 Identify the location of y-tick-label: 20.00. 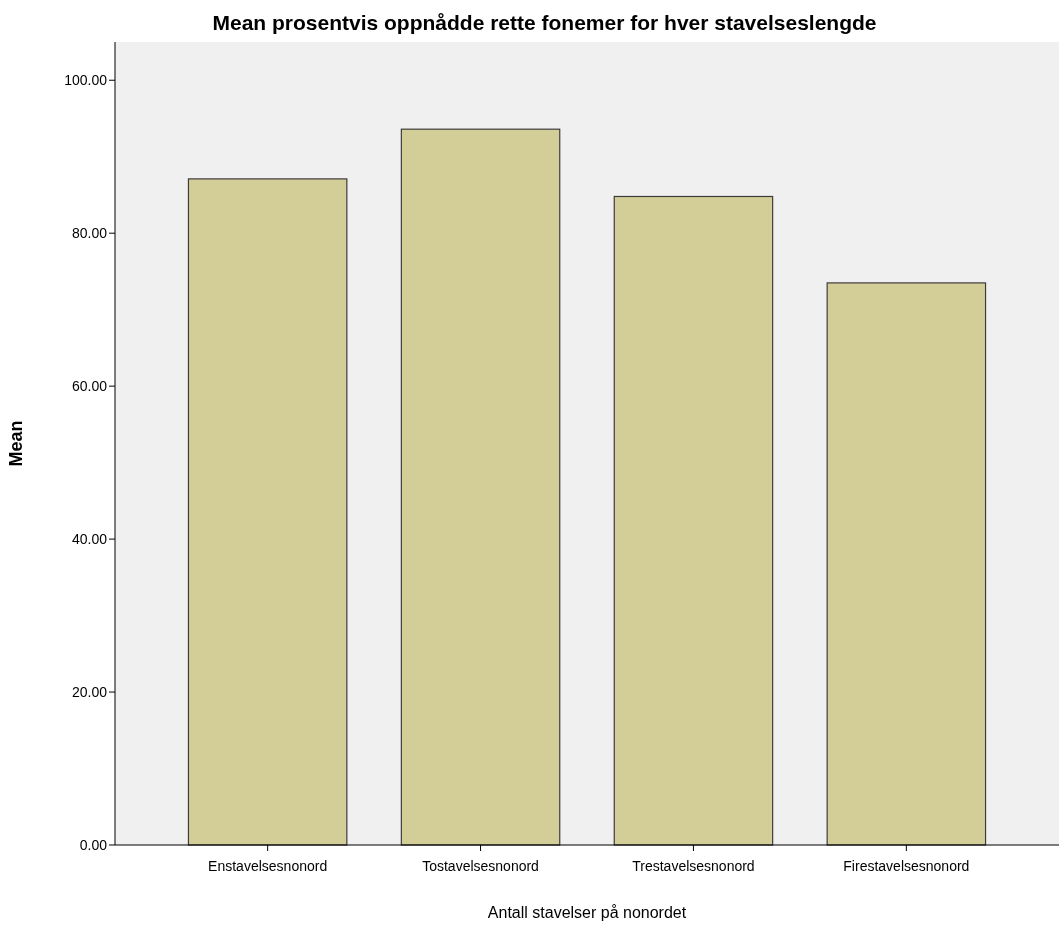
(89, 691).